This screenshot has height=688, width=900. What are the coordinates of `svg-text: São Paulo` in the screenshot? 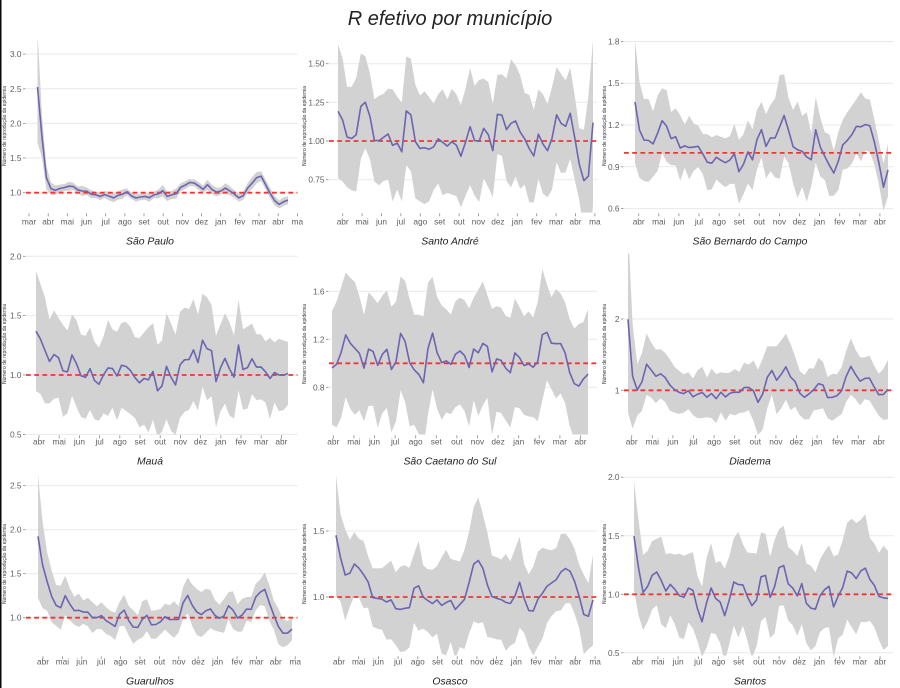 It's located at (150, 242).